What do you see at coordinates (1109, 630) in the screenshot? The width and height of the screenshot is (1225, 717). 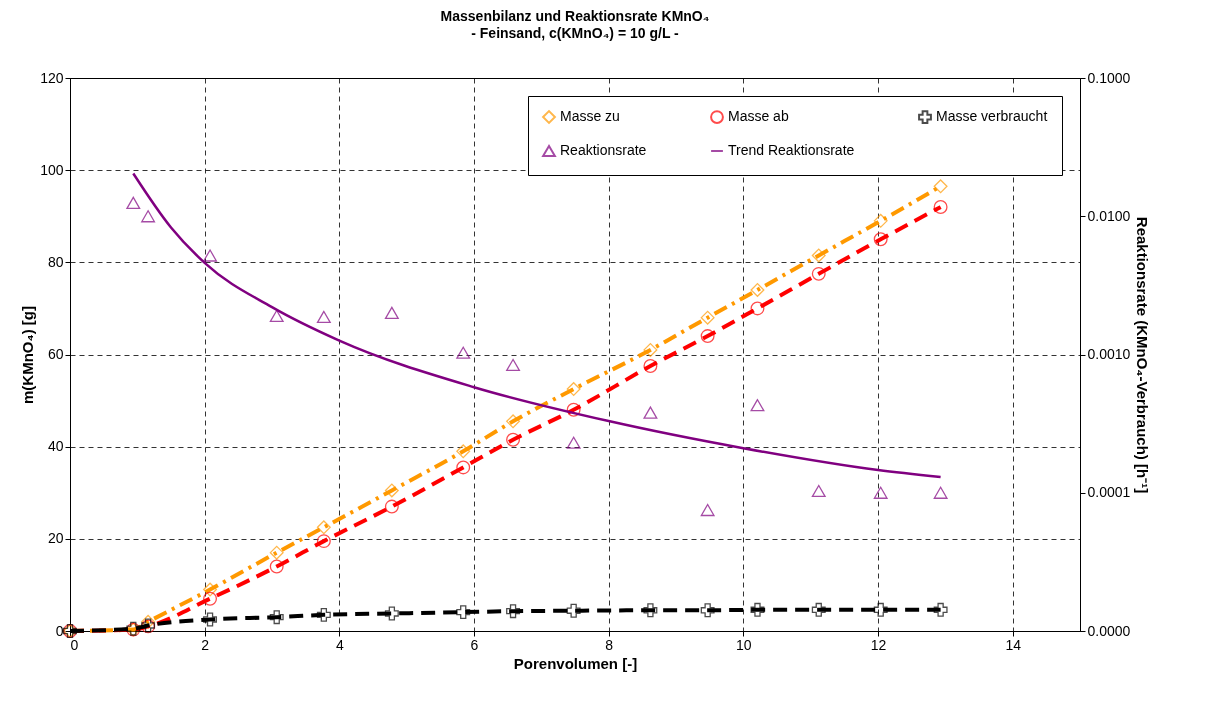 I see `y2-tick-label: 0.0000` at bounding box center [1109, 630].